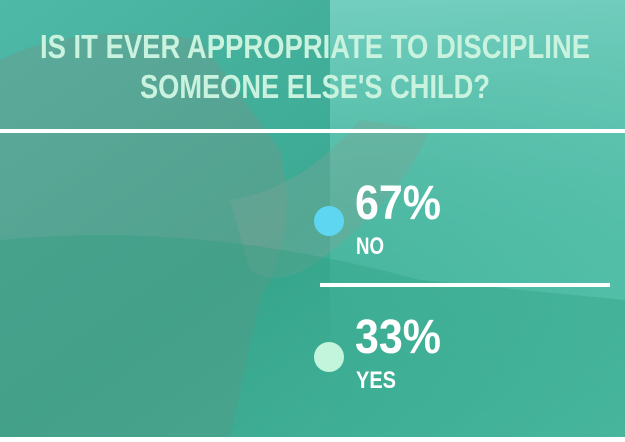  Describe the element at coordinates (315, 46) in the screenshot. I see `title-line: IS IT EVER APPROPRIATE TO DISCIPLINE` at that location.